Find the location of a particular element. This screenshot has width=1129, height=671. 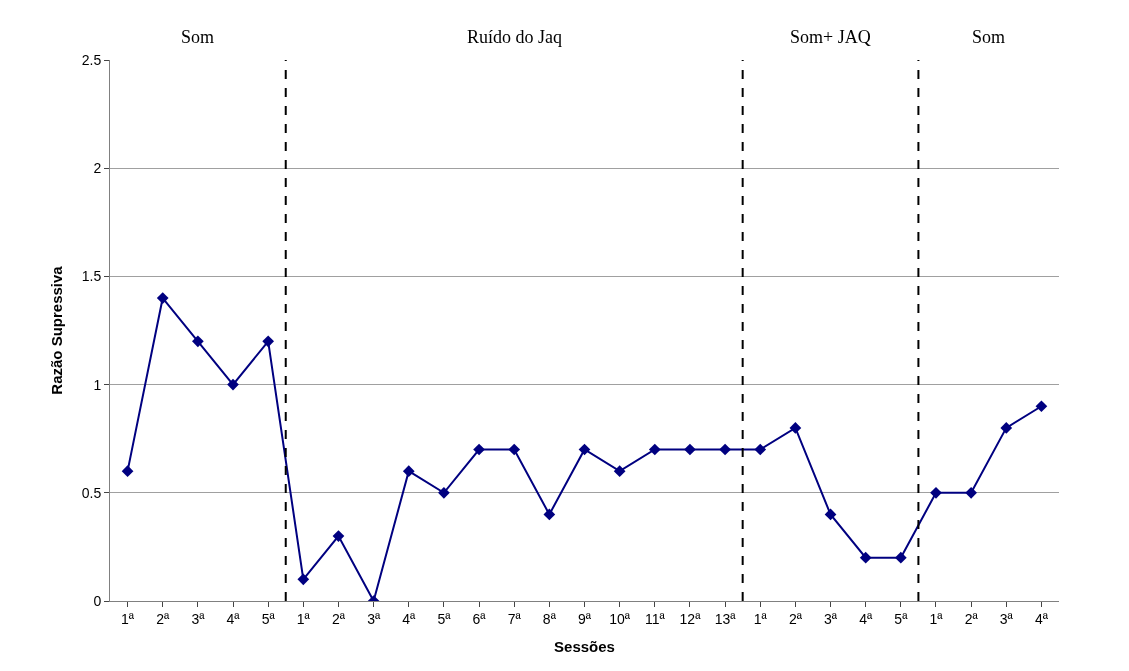

y-tick-label: 2.5 is located at coordinates (91, 59).